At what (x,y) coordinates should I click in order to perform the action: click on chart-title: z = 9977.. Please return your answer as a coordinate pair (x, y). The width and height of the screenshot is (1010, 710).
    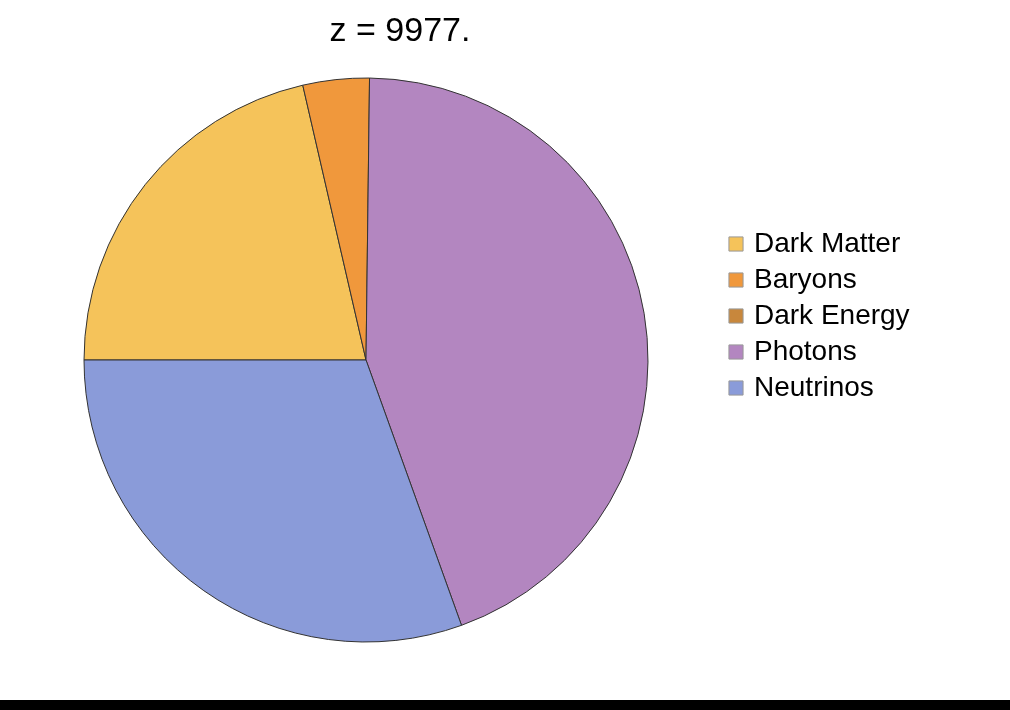
    Looking at the image, I should click on (400, 29).